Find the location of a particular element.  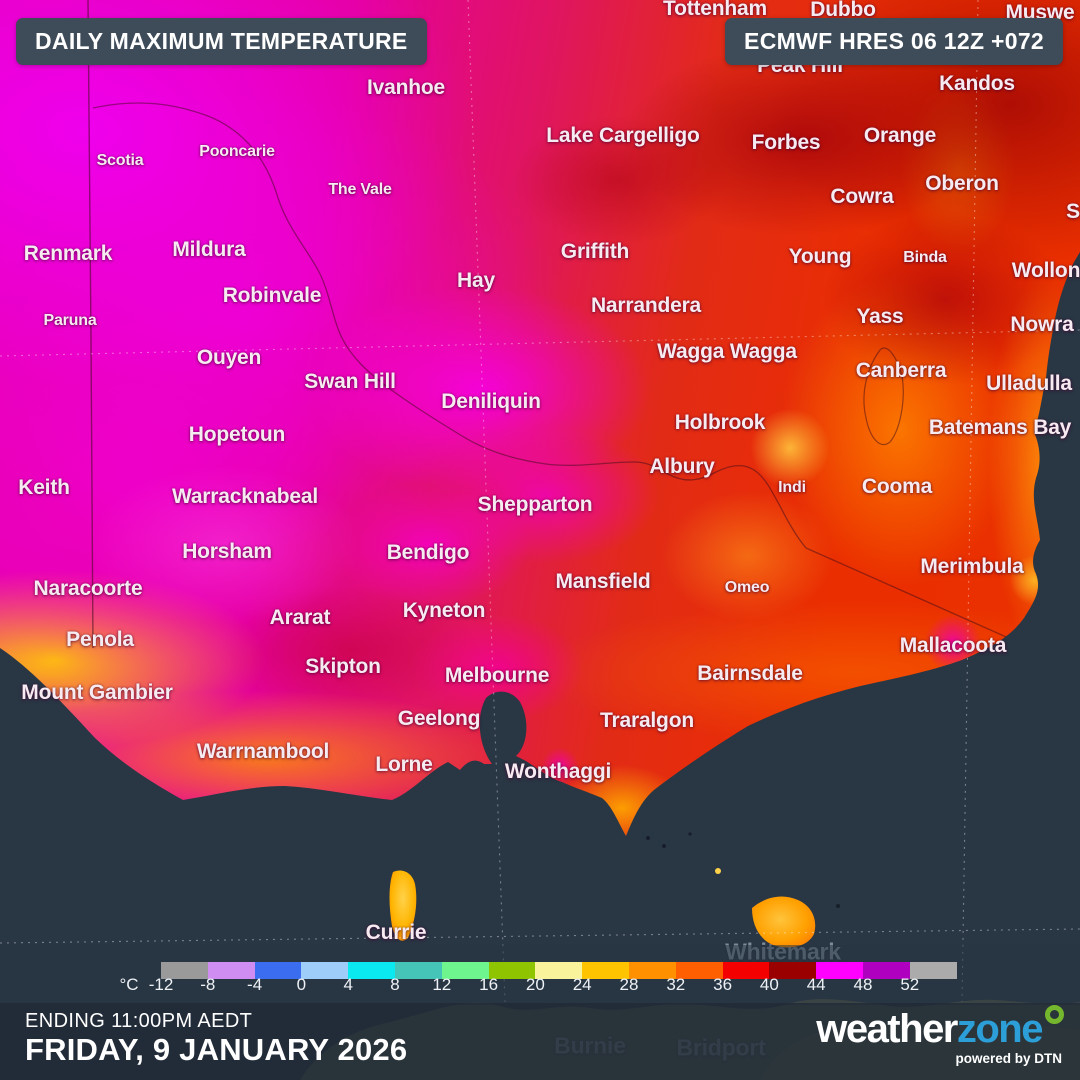

legend-unit: °C is located at coordinates (129, 984).